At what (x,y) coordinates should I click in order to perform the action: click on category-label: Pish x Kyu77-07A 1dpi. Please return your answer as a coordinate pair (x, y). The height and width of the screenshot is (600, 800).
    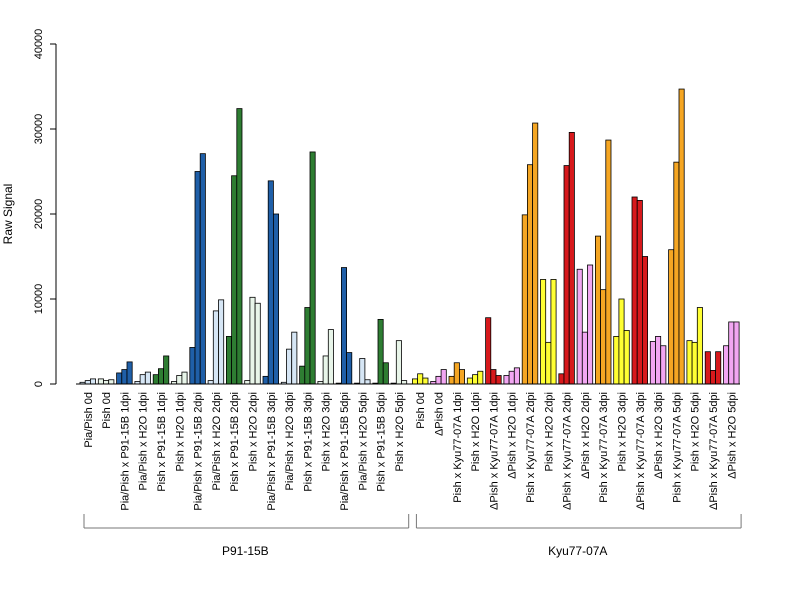
    Looking at the image, I should click on (458, 447).